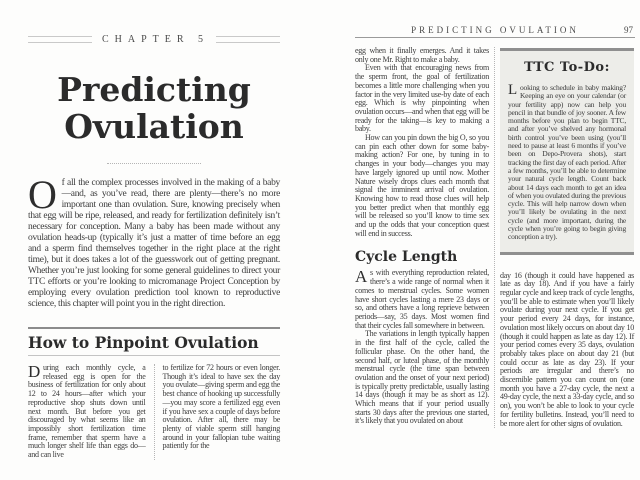 Image resolution: width=640 pixels, height=480 pixels. I want to click on chapter-title-line1: Predicting, so click(154, 89).